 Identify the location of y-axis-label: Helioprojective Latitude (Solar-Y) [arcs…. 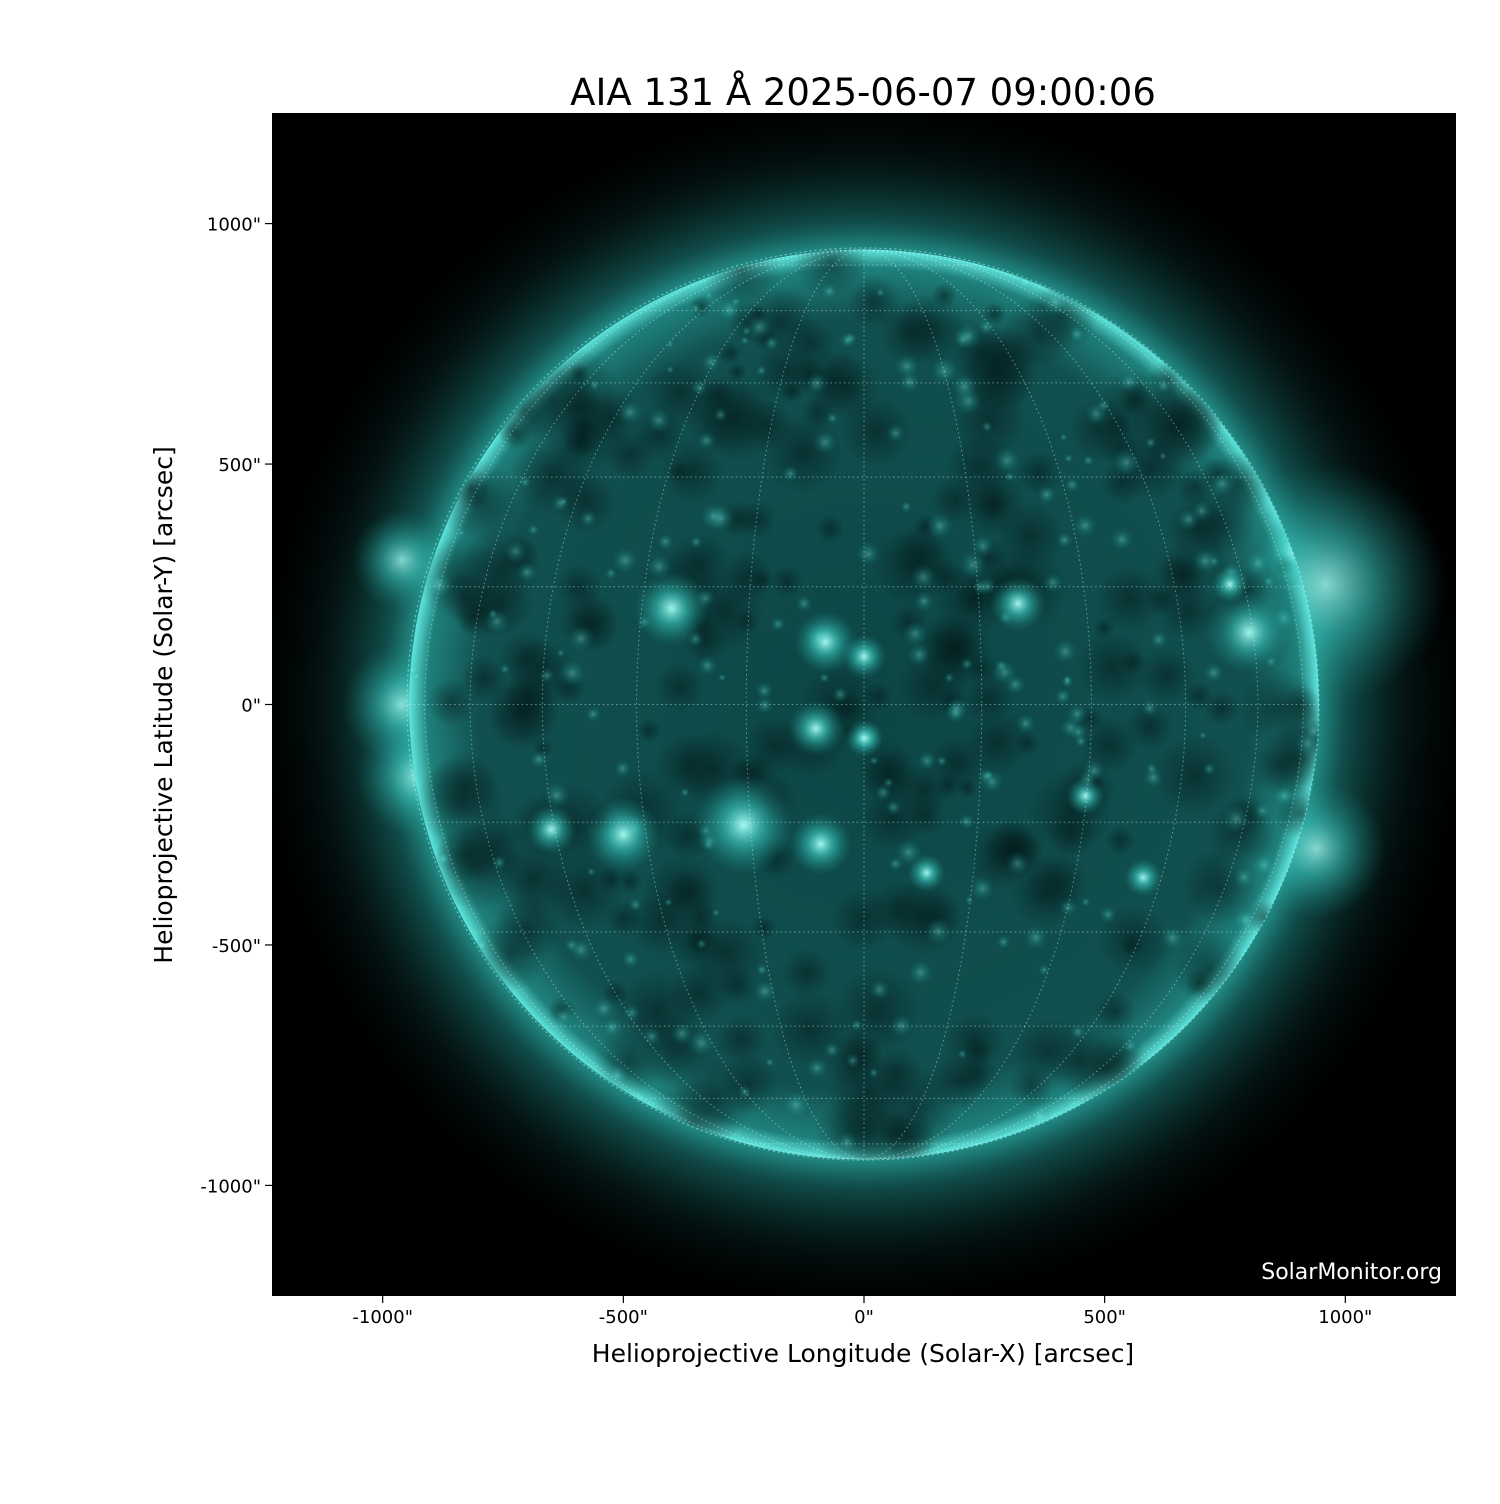
(163, 704).